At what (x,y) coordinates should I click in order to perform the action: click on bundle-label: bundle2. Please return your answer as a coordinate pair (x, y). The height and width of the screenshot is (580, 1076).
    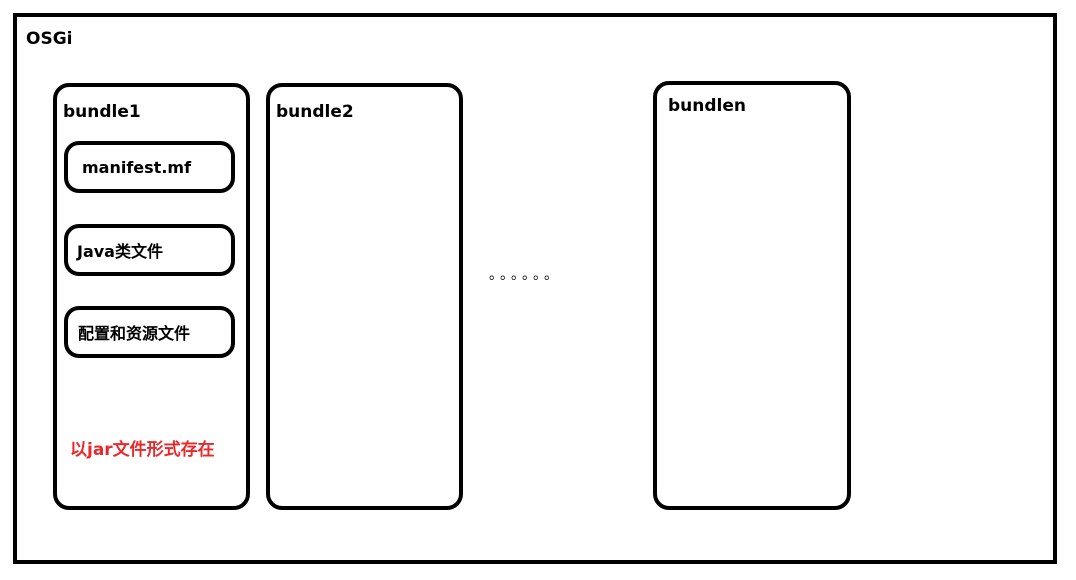
    Looking at the image, I should click on (315, 112).